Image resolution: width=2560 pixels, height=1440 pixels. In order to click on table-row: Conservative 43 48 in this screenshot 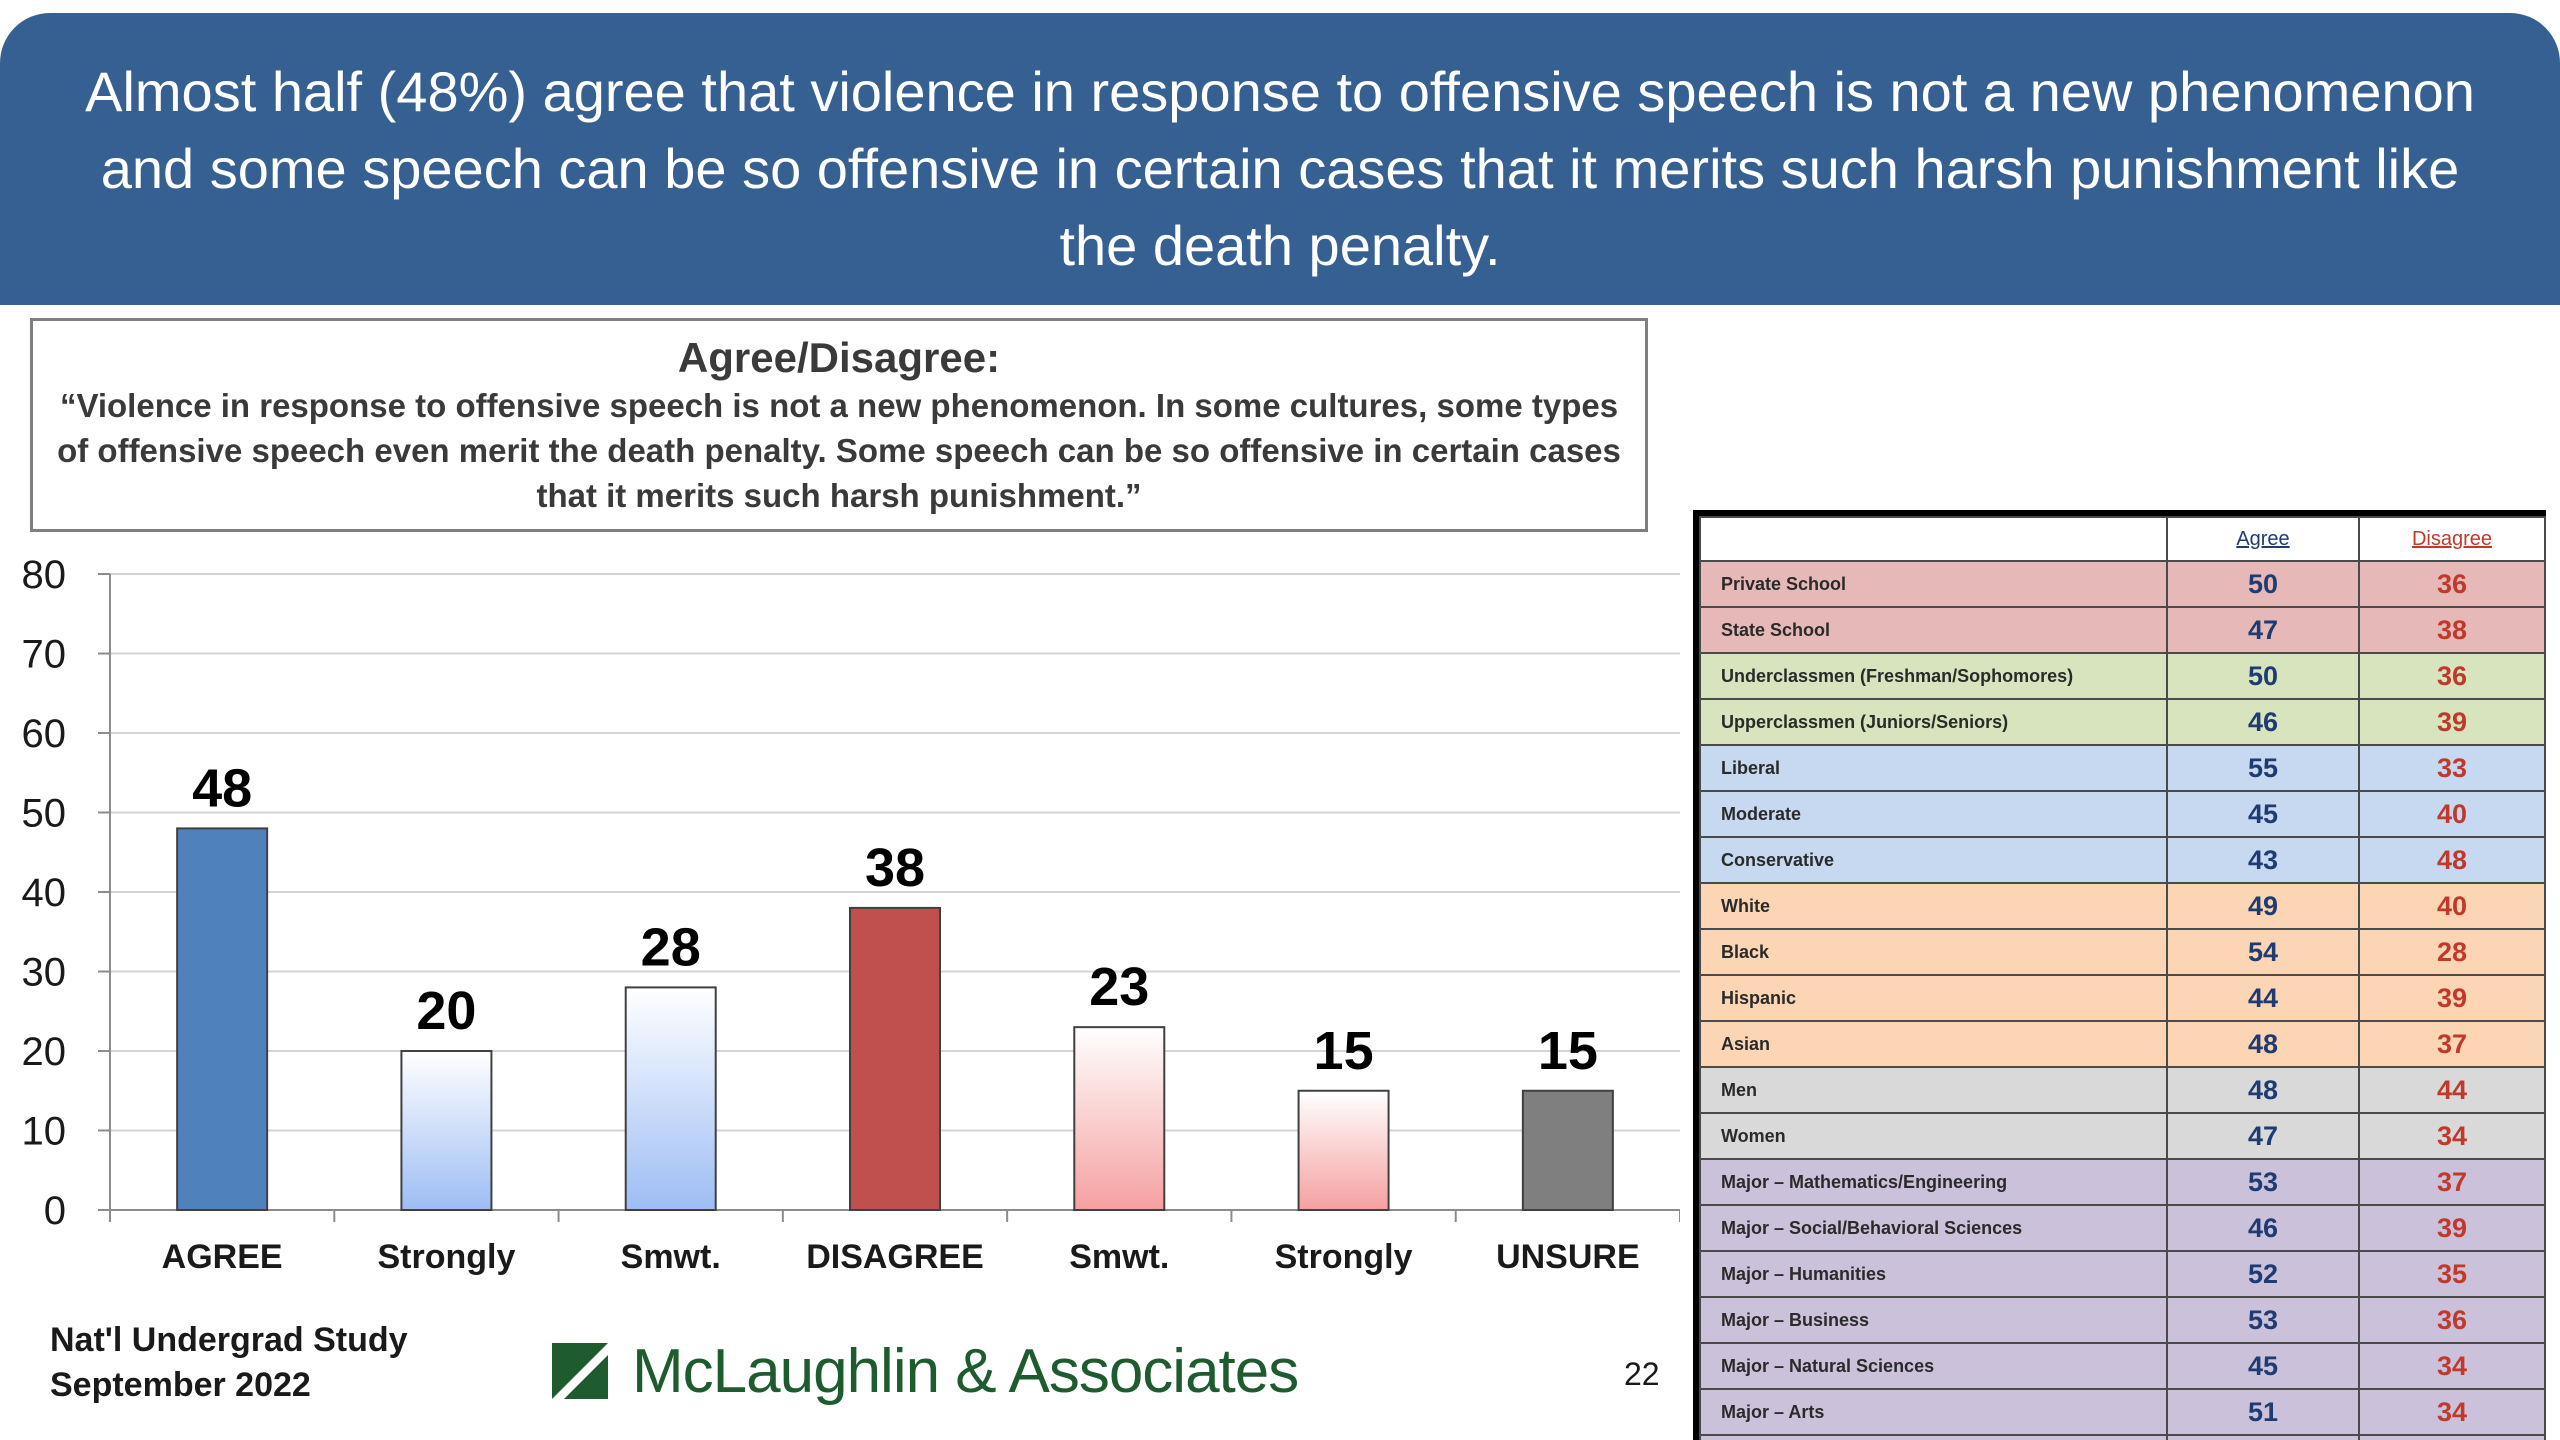, I will do `click(2122, 860)`.